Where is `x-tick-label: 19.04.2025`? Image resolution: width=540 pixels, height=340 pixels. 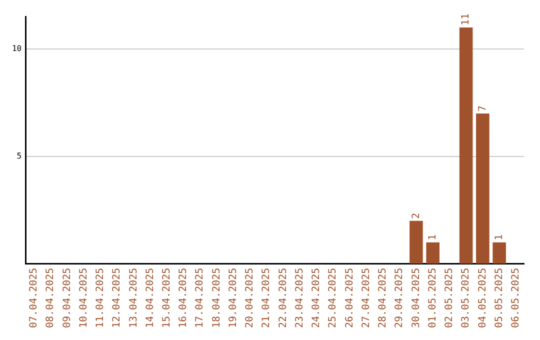 x-tick-label: 19.04.2025 is located at coordinates (233, 298).